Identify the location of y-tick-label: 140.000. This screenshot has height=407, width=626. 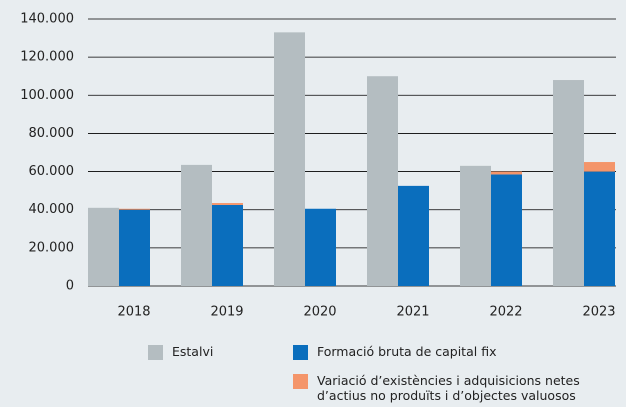
(47, 19).